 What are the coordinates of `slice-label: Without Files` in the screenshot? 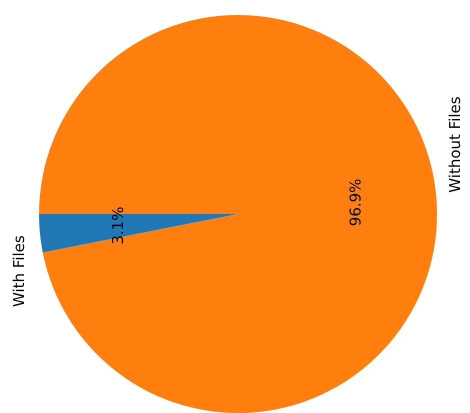 It's located at (455, 144).